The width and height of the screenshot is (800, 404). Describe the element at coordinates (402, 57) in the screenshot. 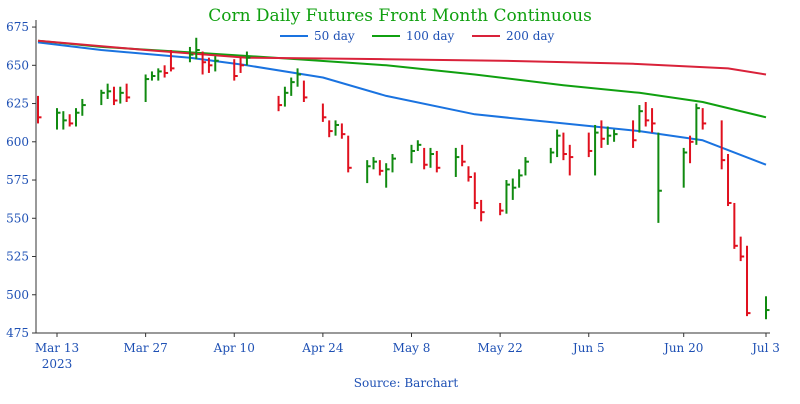

I see `ma-line-200-day` at that location.